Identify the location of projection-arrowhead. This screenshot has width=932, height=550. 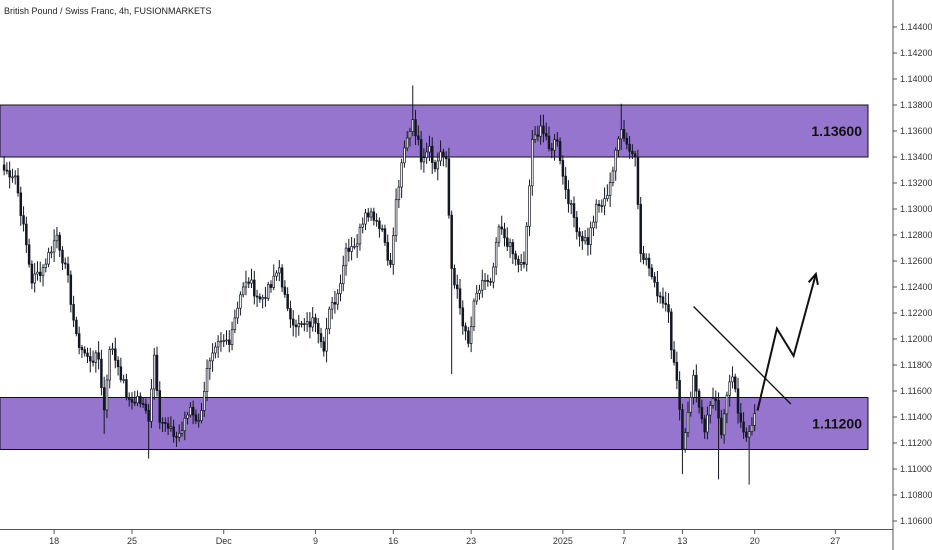
(813, 278).